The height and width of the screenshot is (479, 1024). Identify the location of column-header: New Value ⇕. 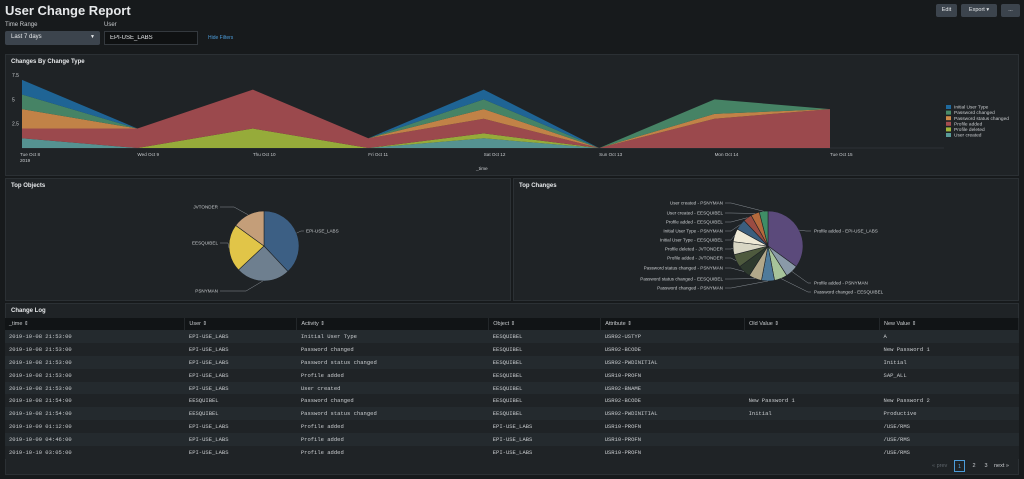
(949, 324).